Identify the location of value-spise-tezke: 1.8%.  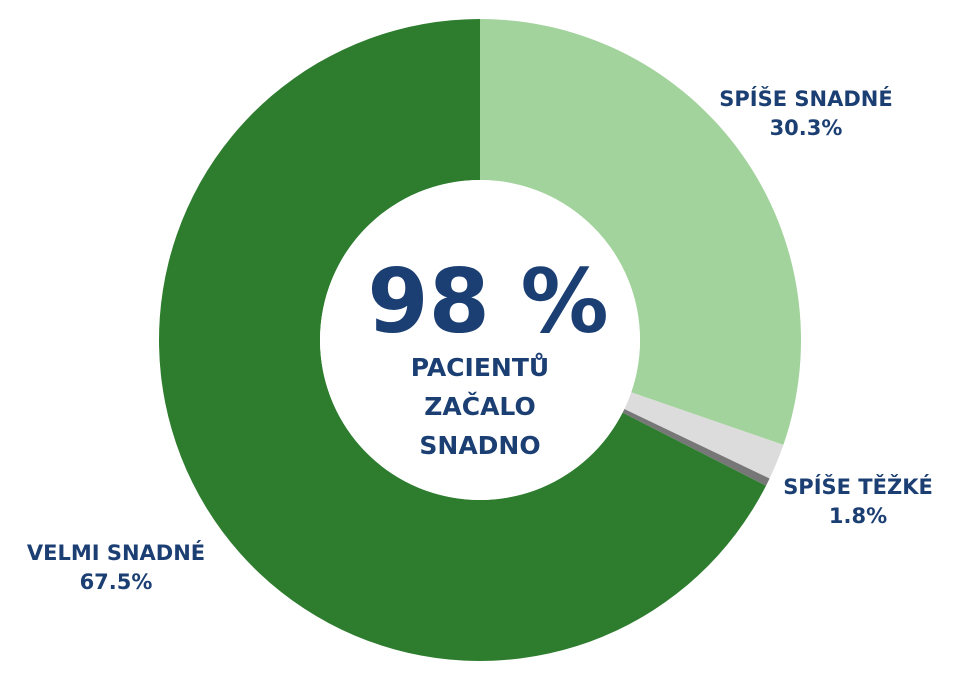
(858, 516).